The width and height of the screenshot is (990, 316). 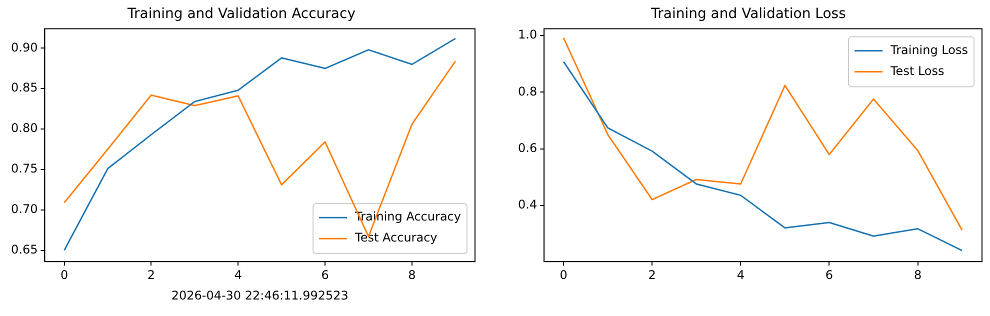 What do you see at coordinates (917, 71) in the screenshot?
I see `legend-label: Test Loss` at bounding box center [917, 71].